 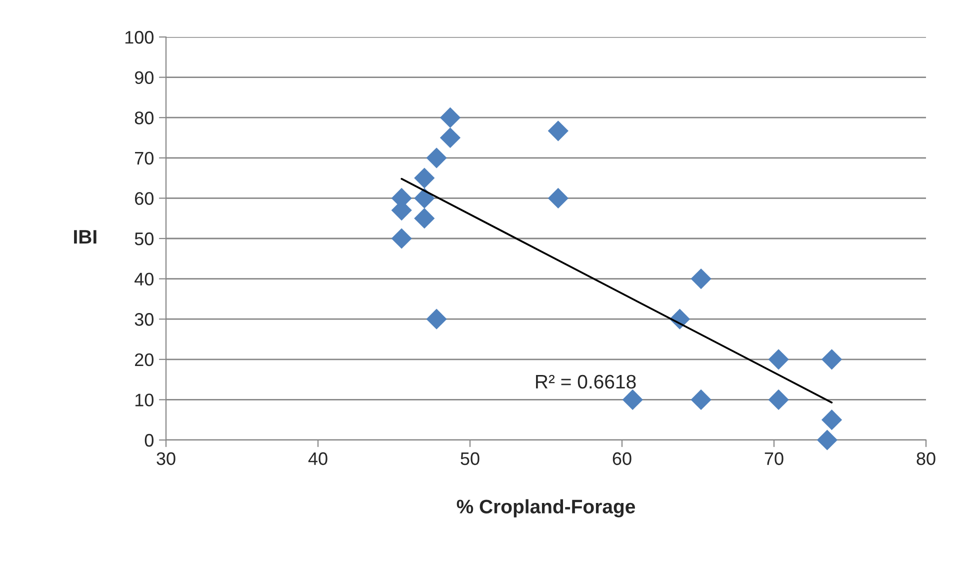 What do you see at coordinates (166, 459) in the screenshot?
I see `x-tick-label: 30` at bounding box center [166, 459].